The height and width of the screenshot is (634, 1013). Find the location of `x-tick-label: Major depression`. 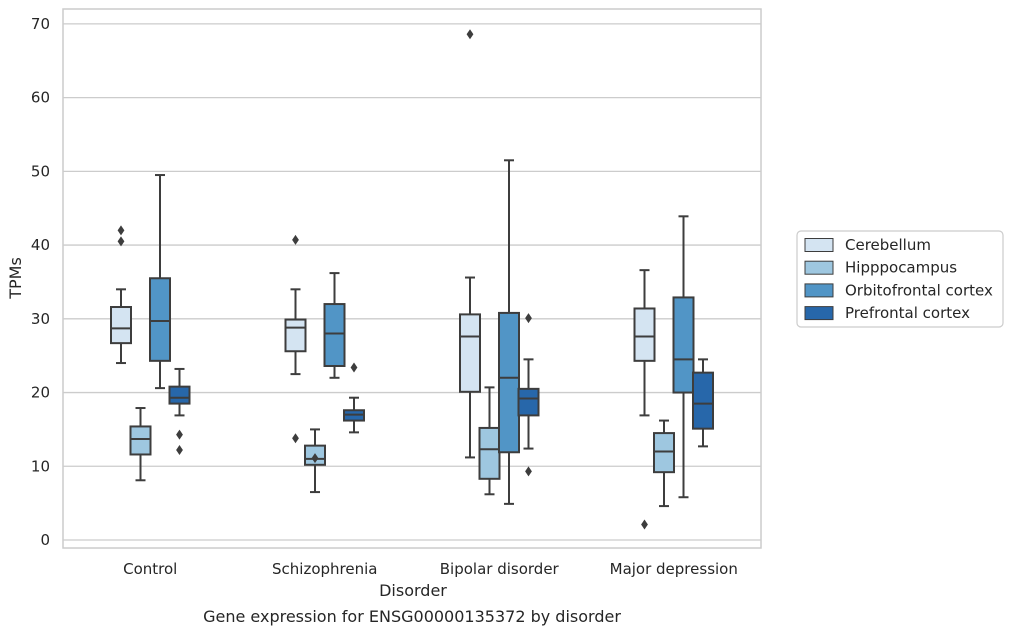

x-tick-label: Major depression is located at coordinates (674, 569).